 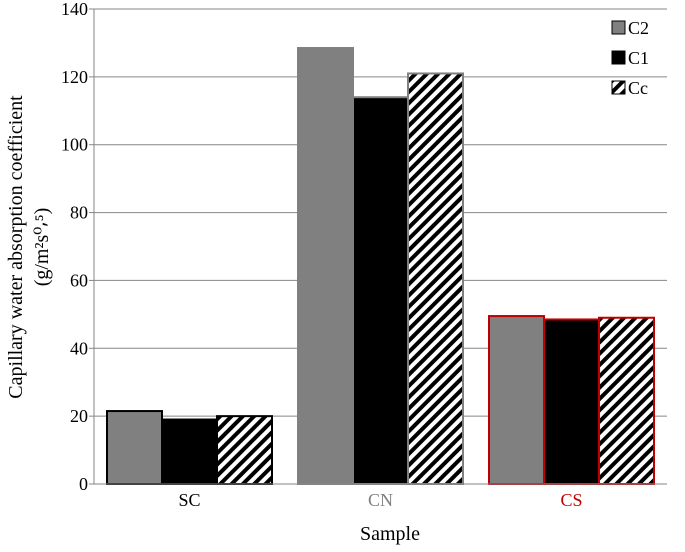 What do you see at coordinates (638, 28) in the screenshot?
I see `legend-label-c2: C2` at bounding box center [638, 28].